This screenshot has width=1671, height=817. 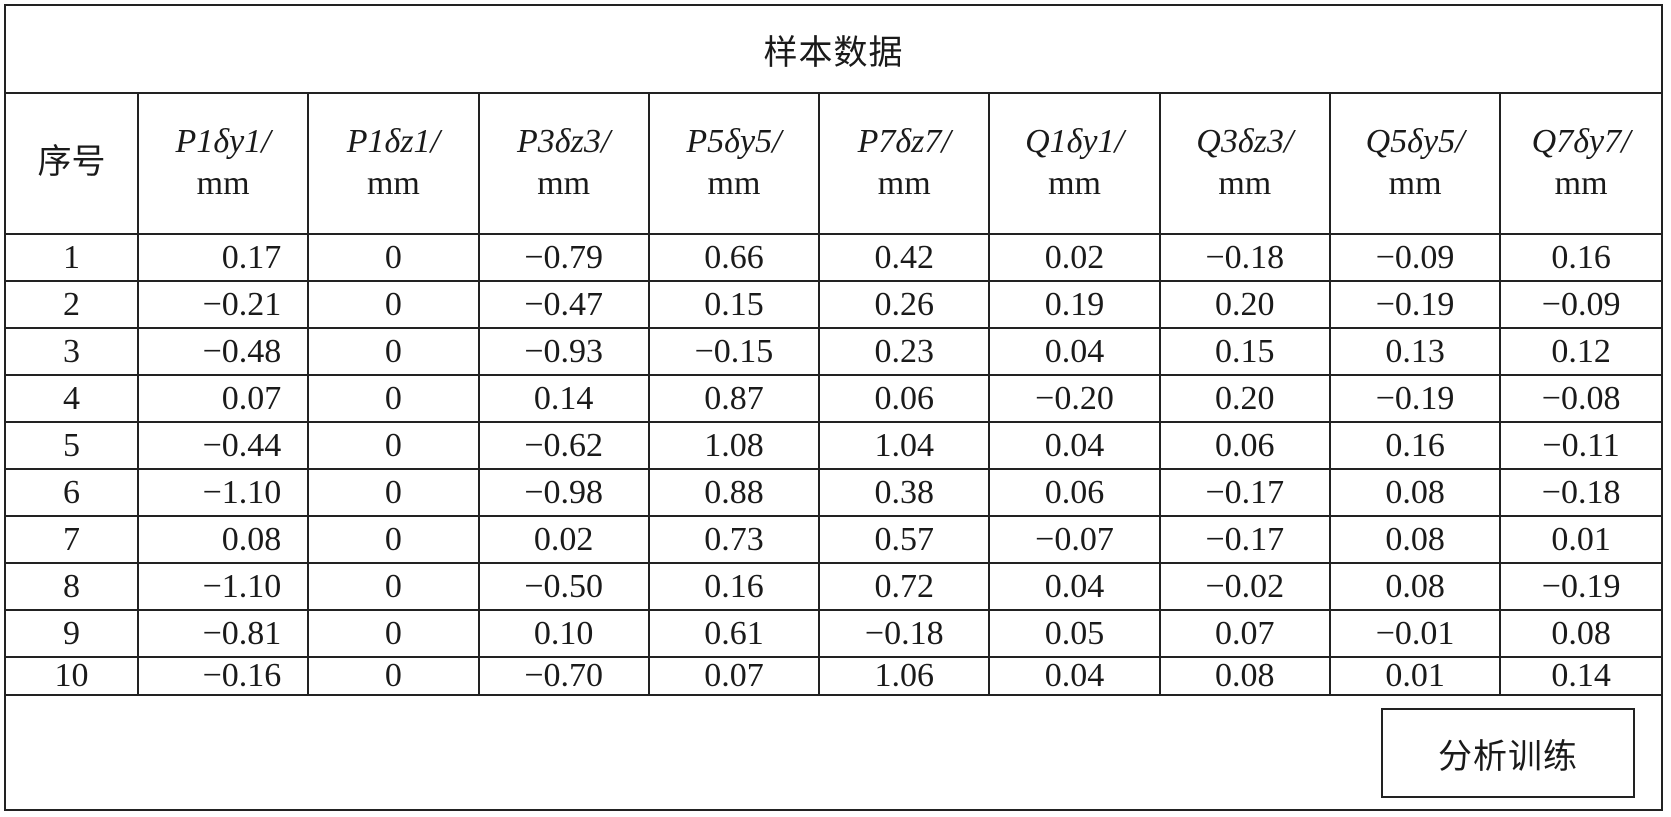 I want to click on table-cell: −0.15, so click(x=734, y=351).